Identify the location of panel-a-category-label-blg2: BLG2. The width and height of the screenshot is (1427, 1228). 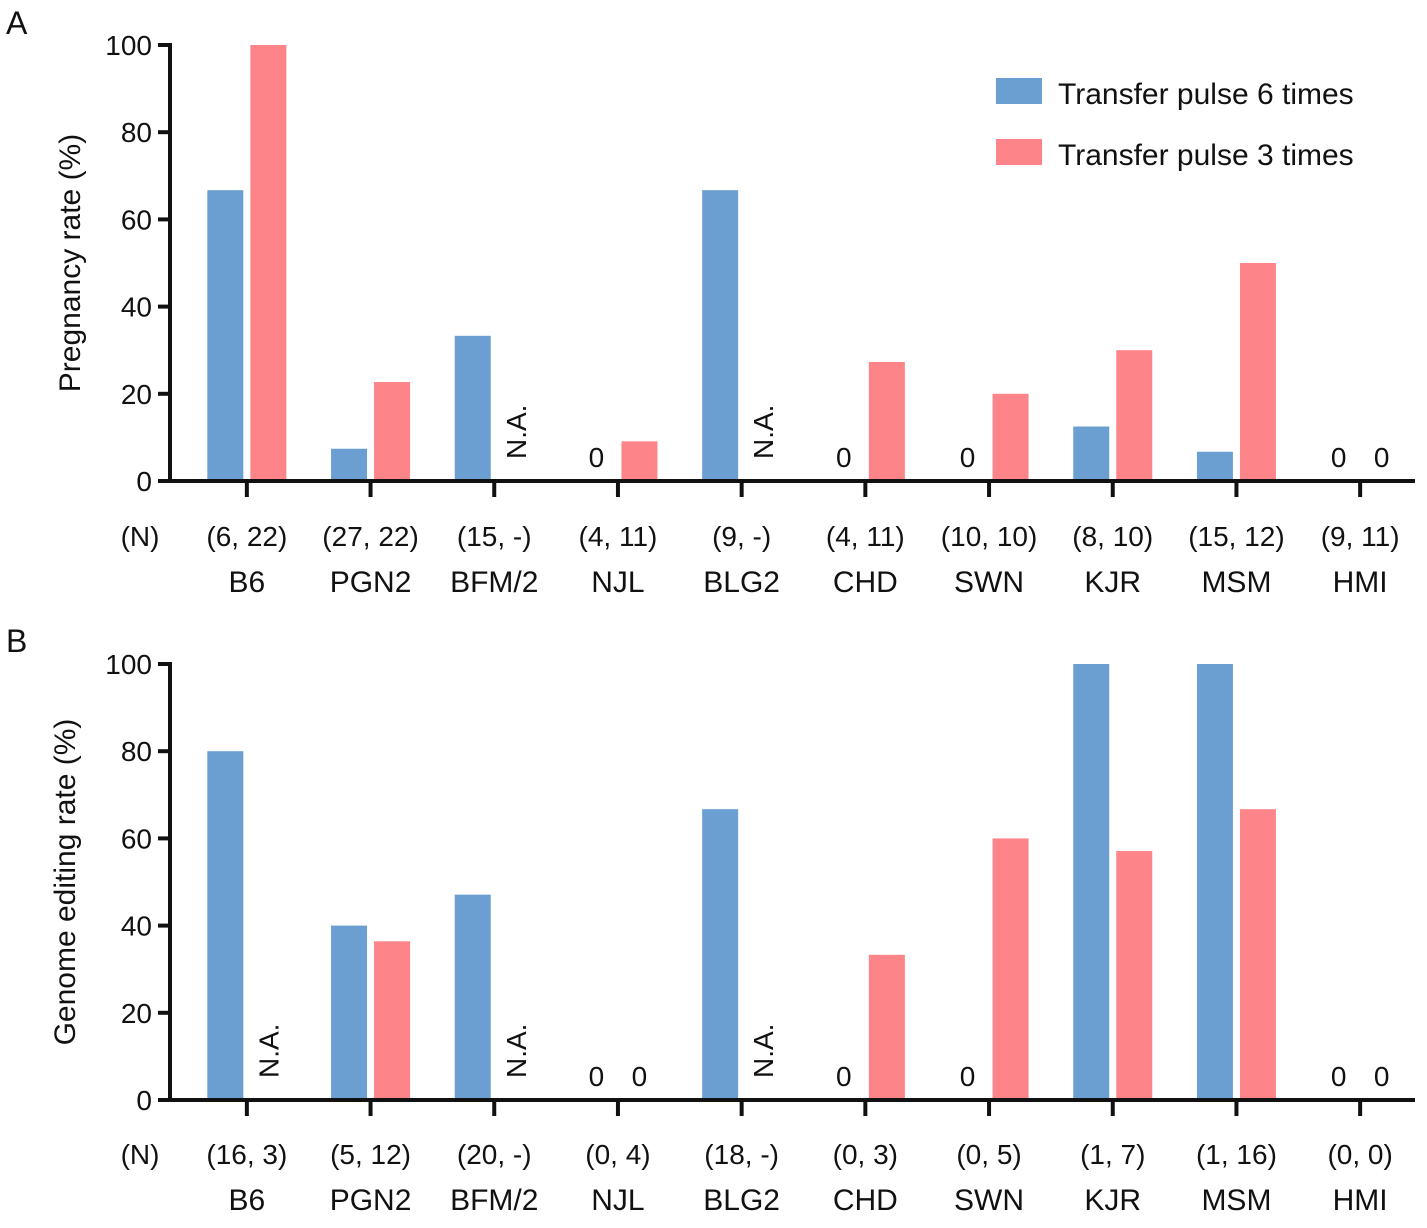
(741, 582).